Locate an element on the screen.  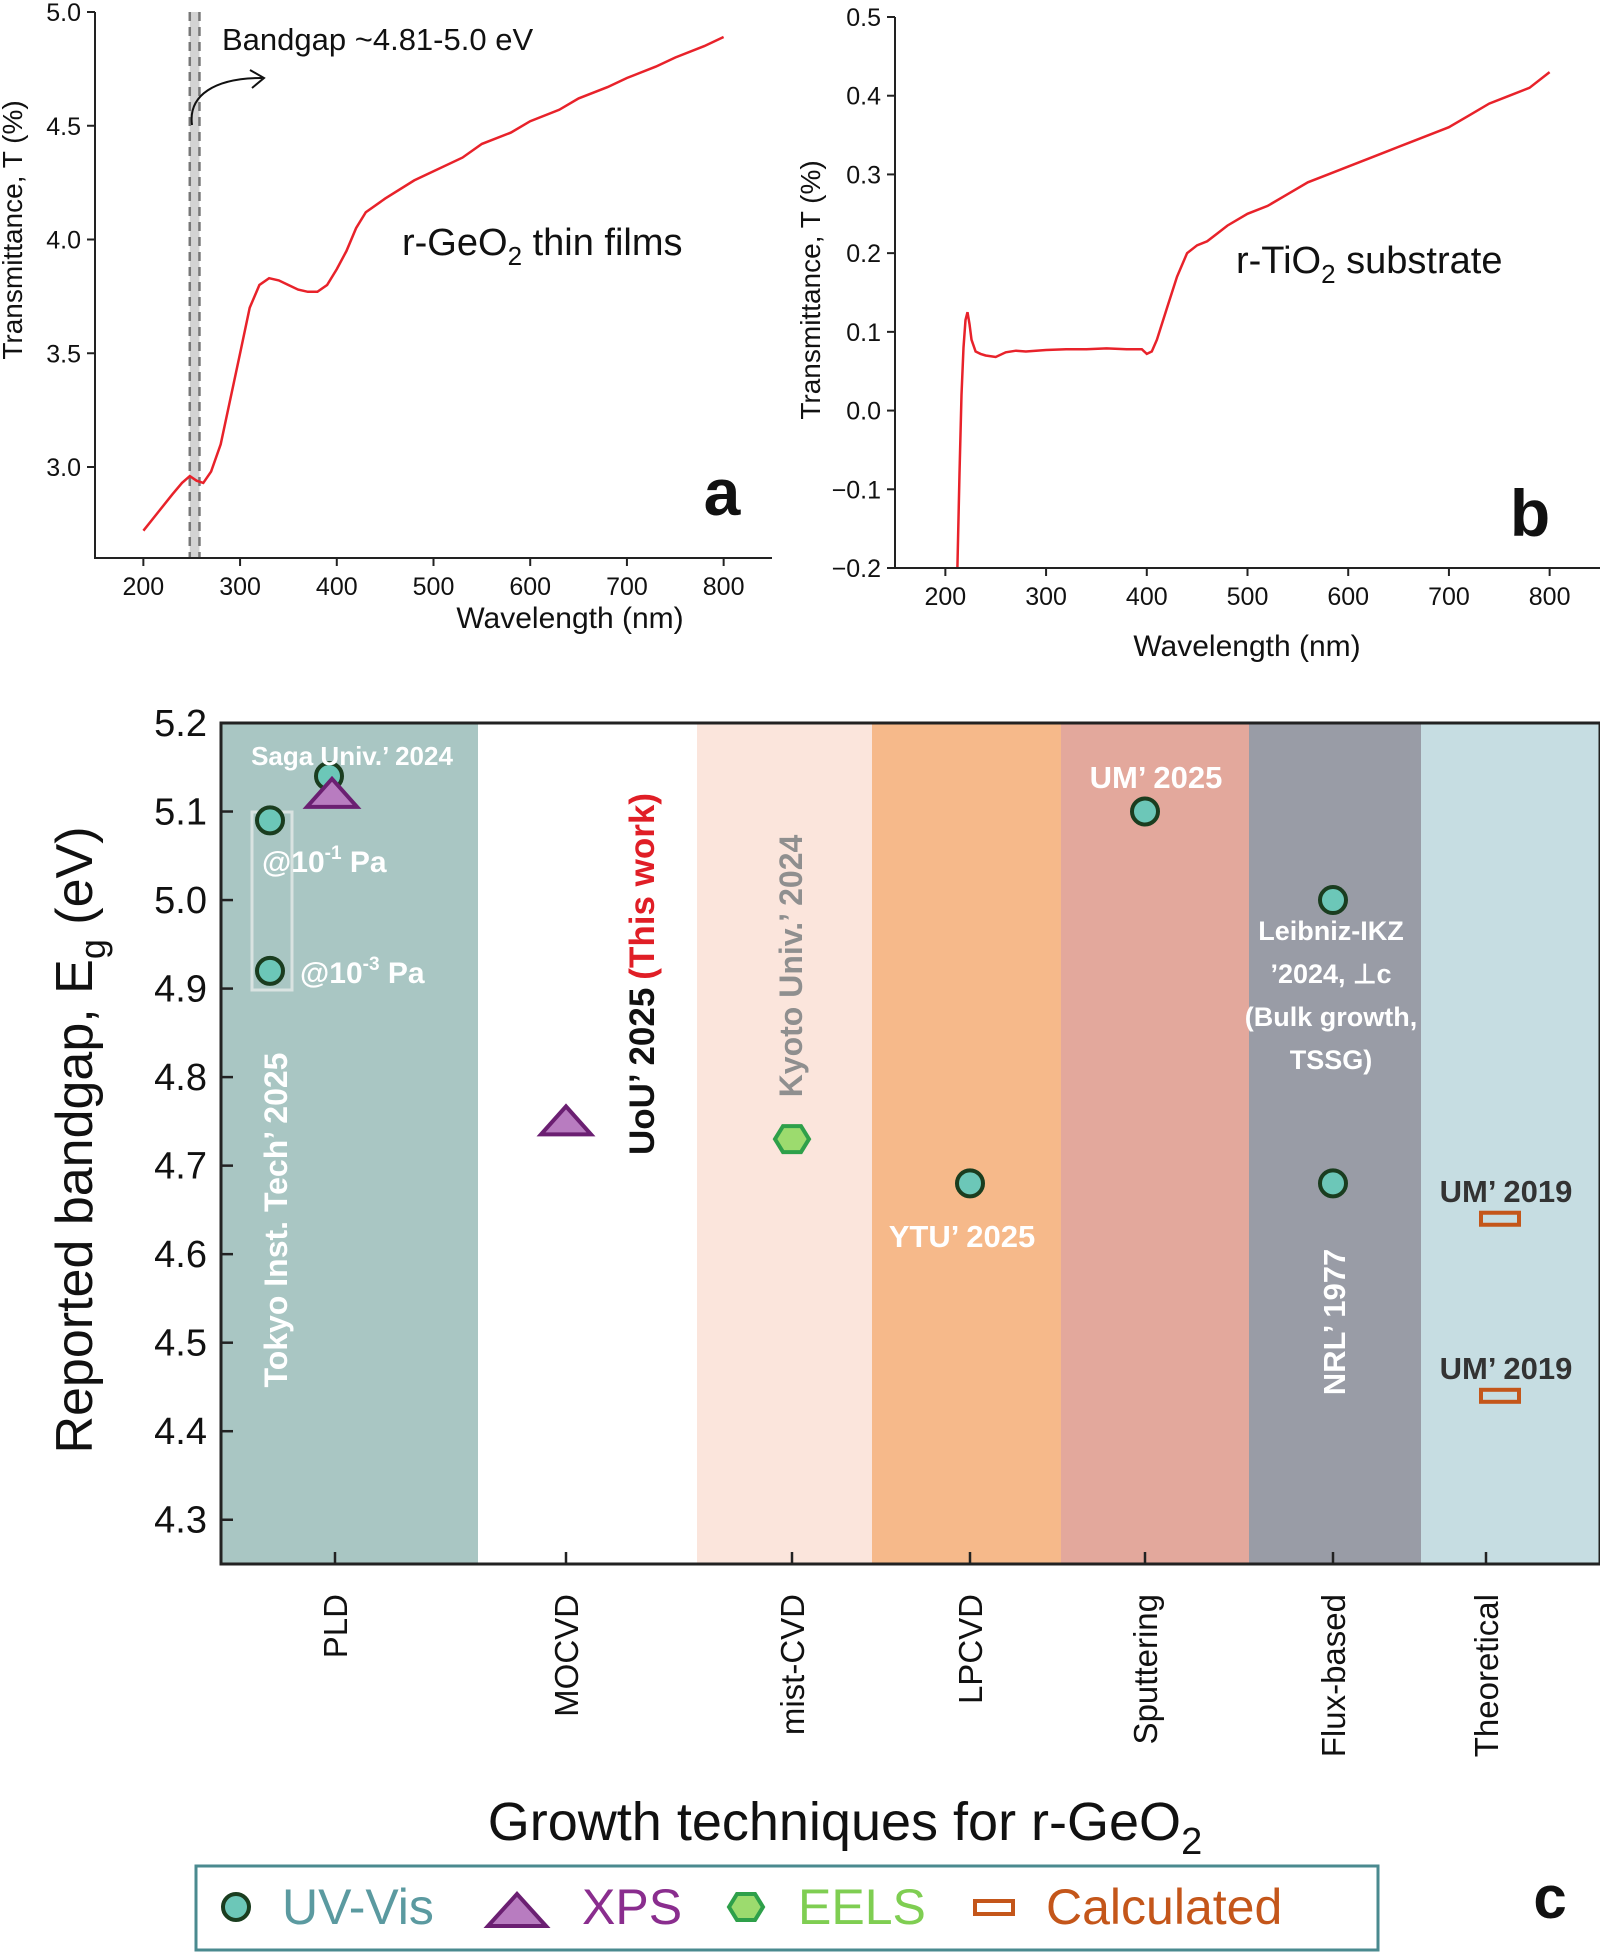
legend-xps-label: XPS is located at coordinates (632, 1907).